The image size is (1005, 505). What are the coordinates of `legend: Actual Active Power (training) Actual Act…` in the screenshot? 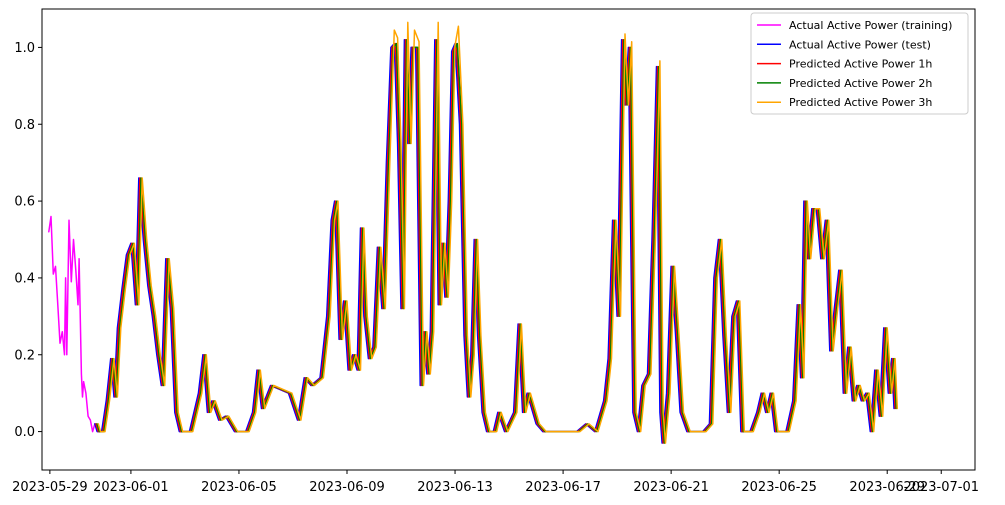 It's located at (859, 63).